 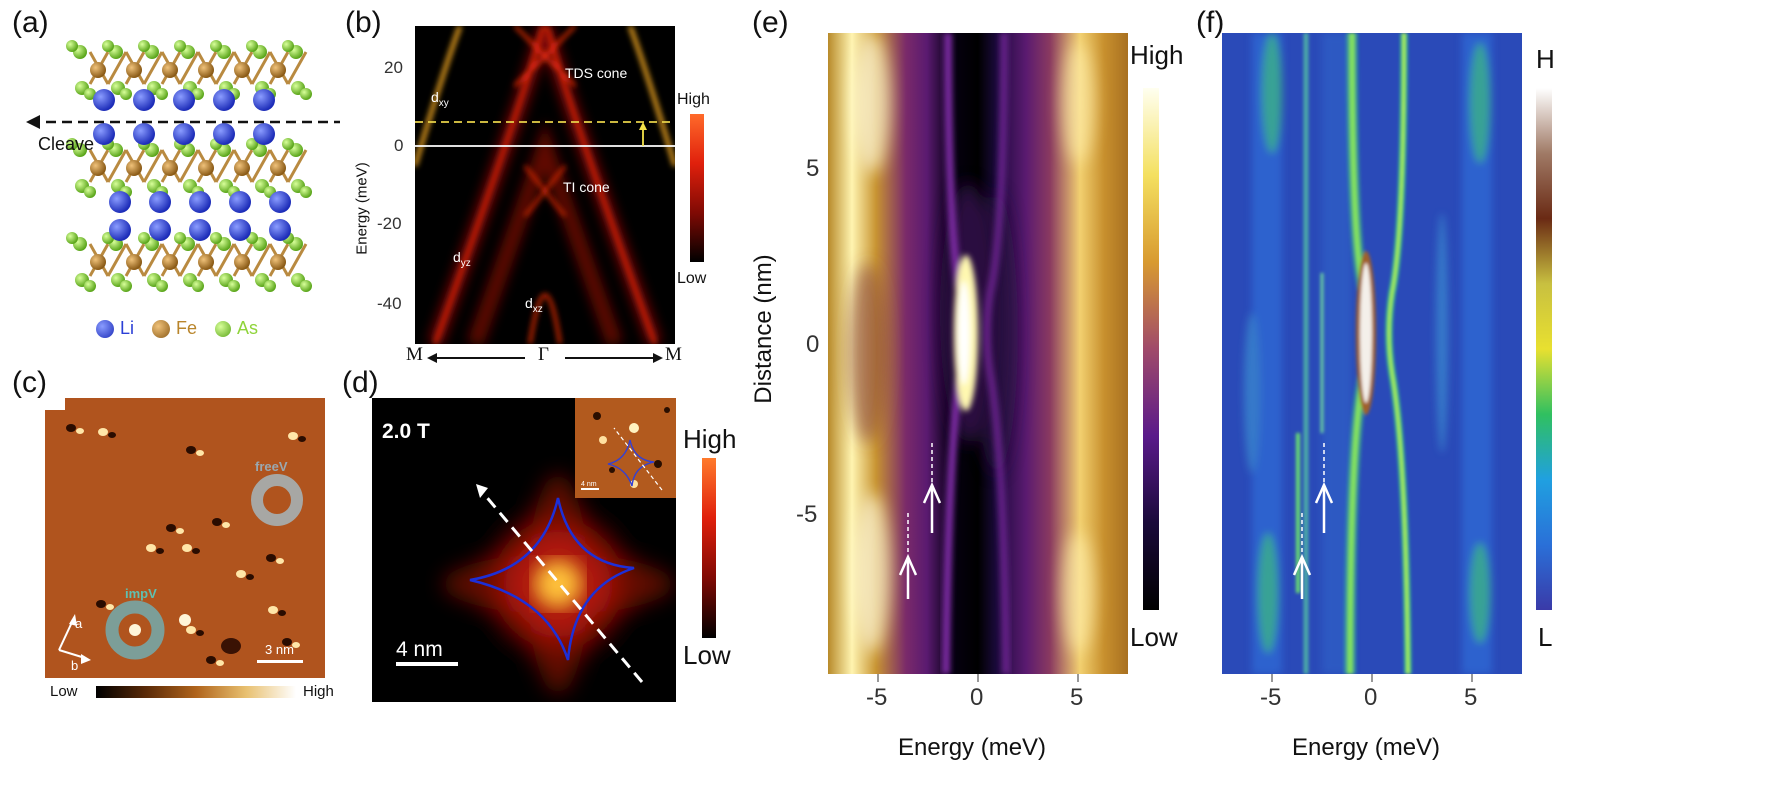 I want to click on field-label: 2.0 T, so click(x=406, y=431).